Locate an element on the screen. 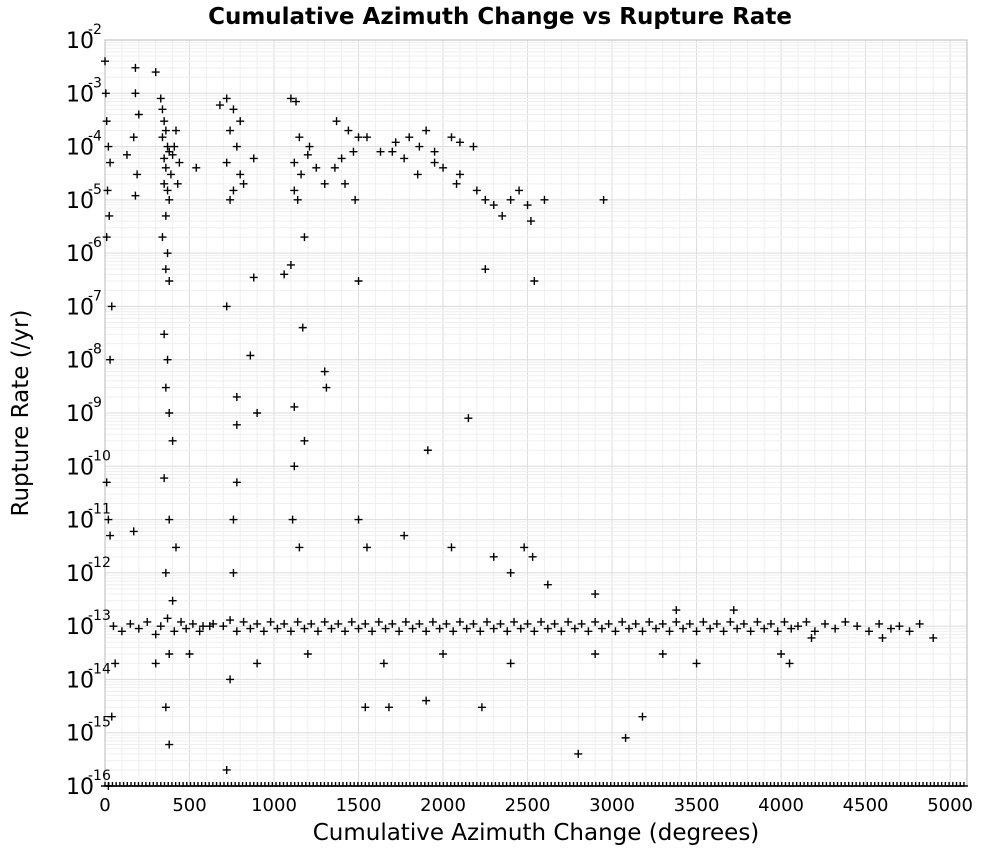 Image resolution: width=1000 pixels, height=850 pixels. y-tick-label: 10⁻⁸ is located at coordinates (84, 358).